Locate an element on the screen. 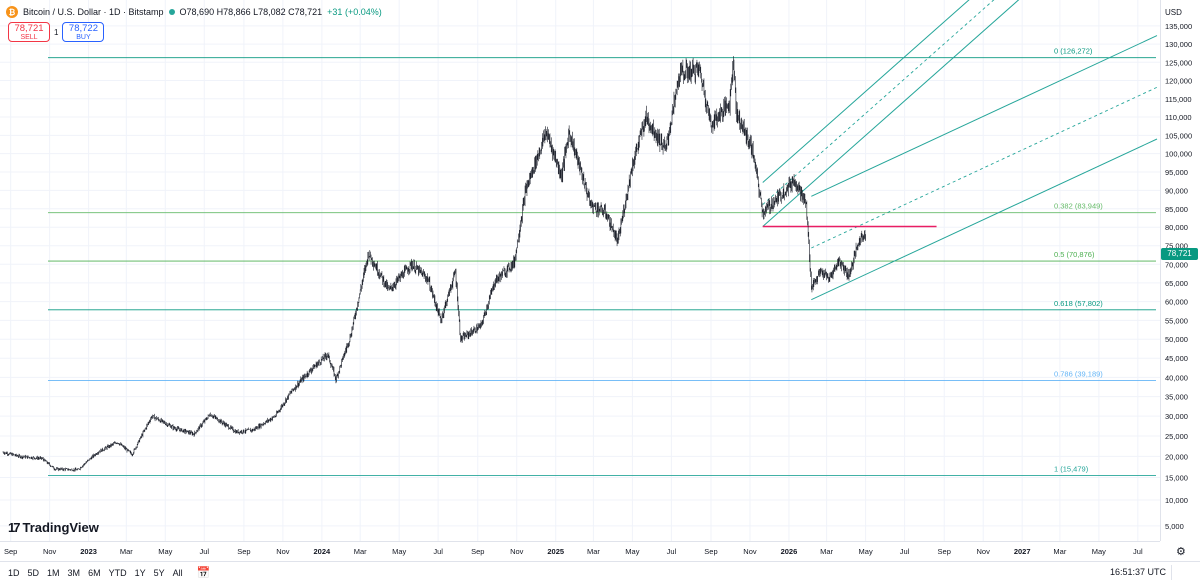 The image size is (1200, 583). fib-level-label: 0.382 (83,949) is located at coordinates (1078, 206).